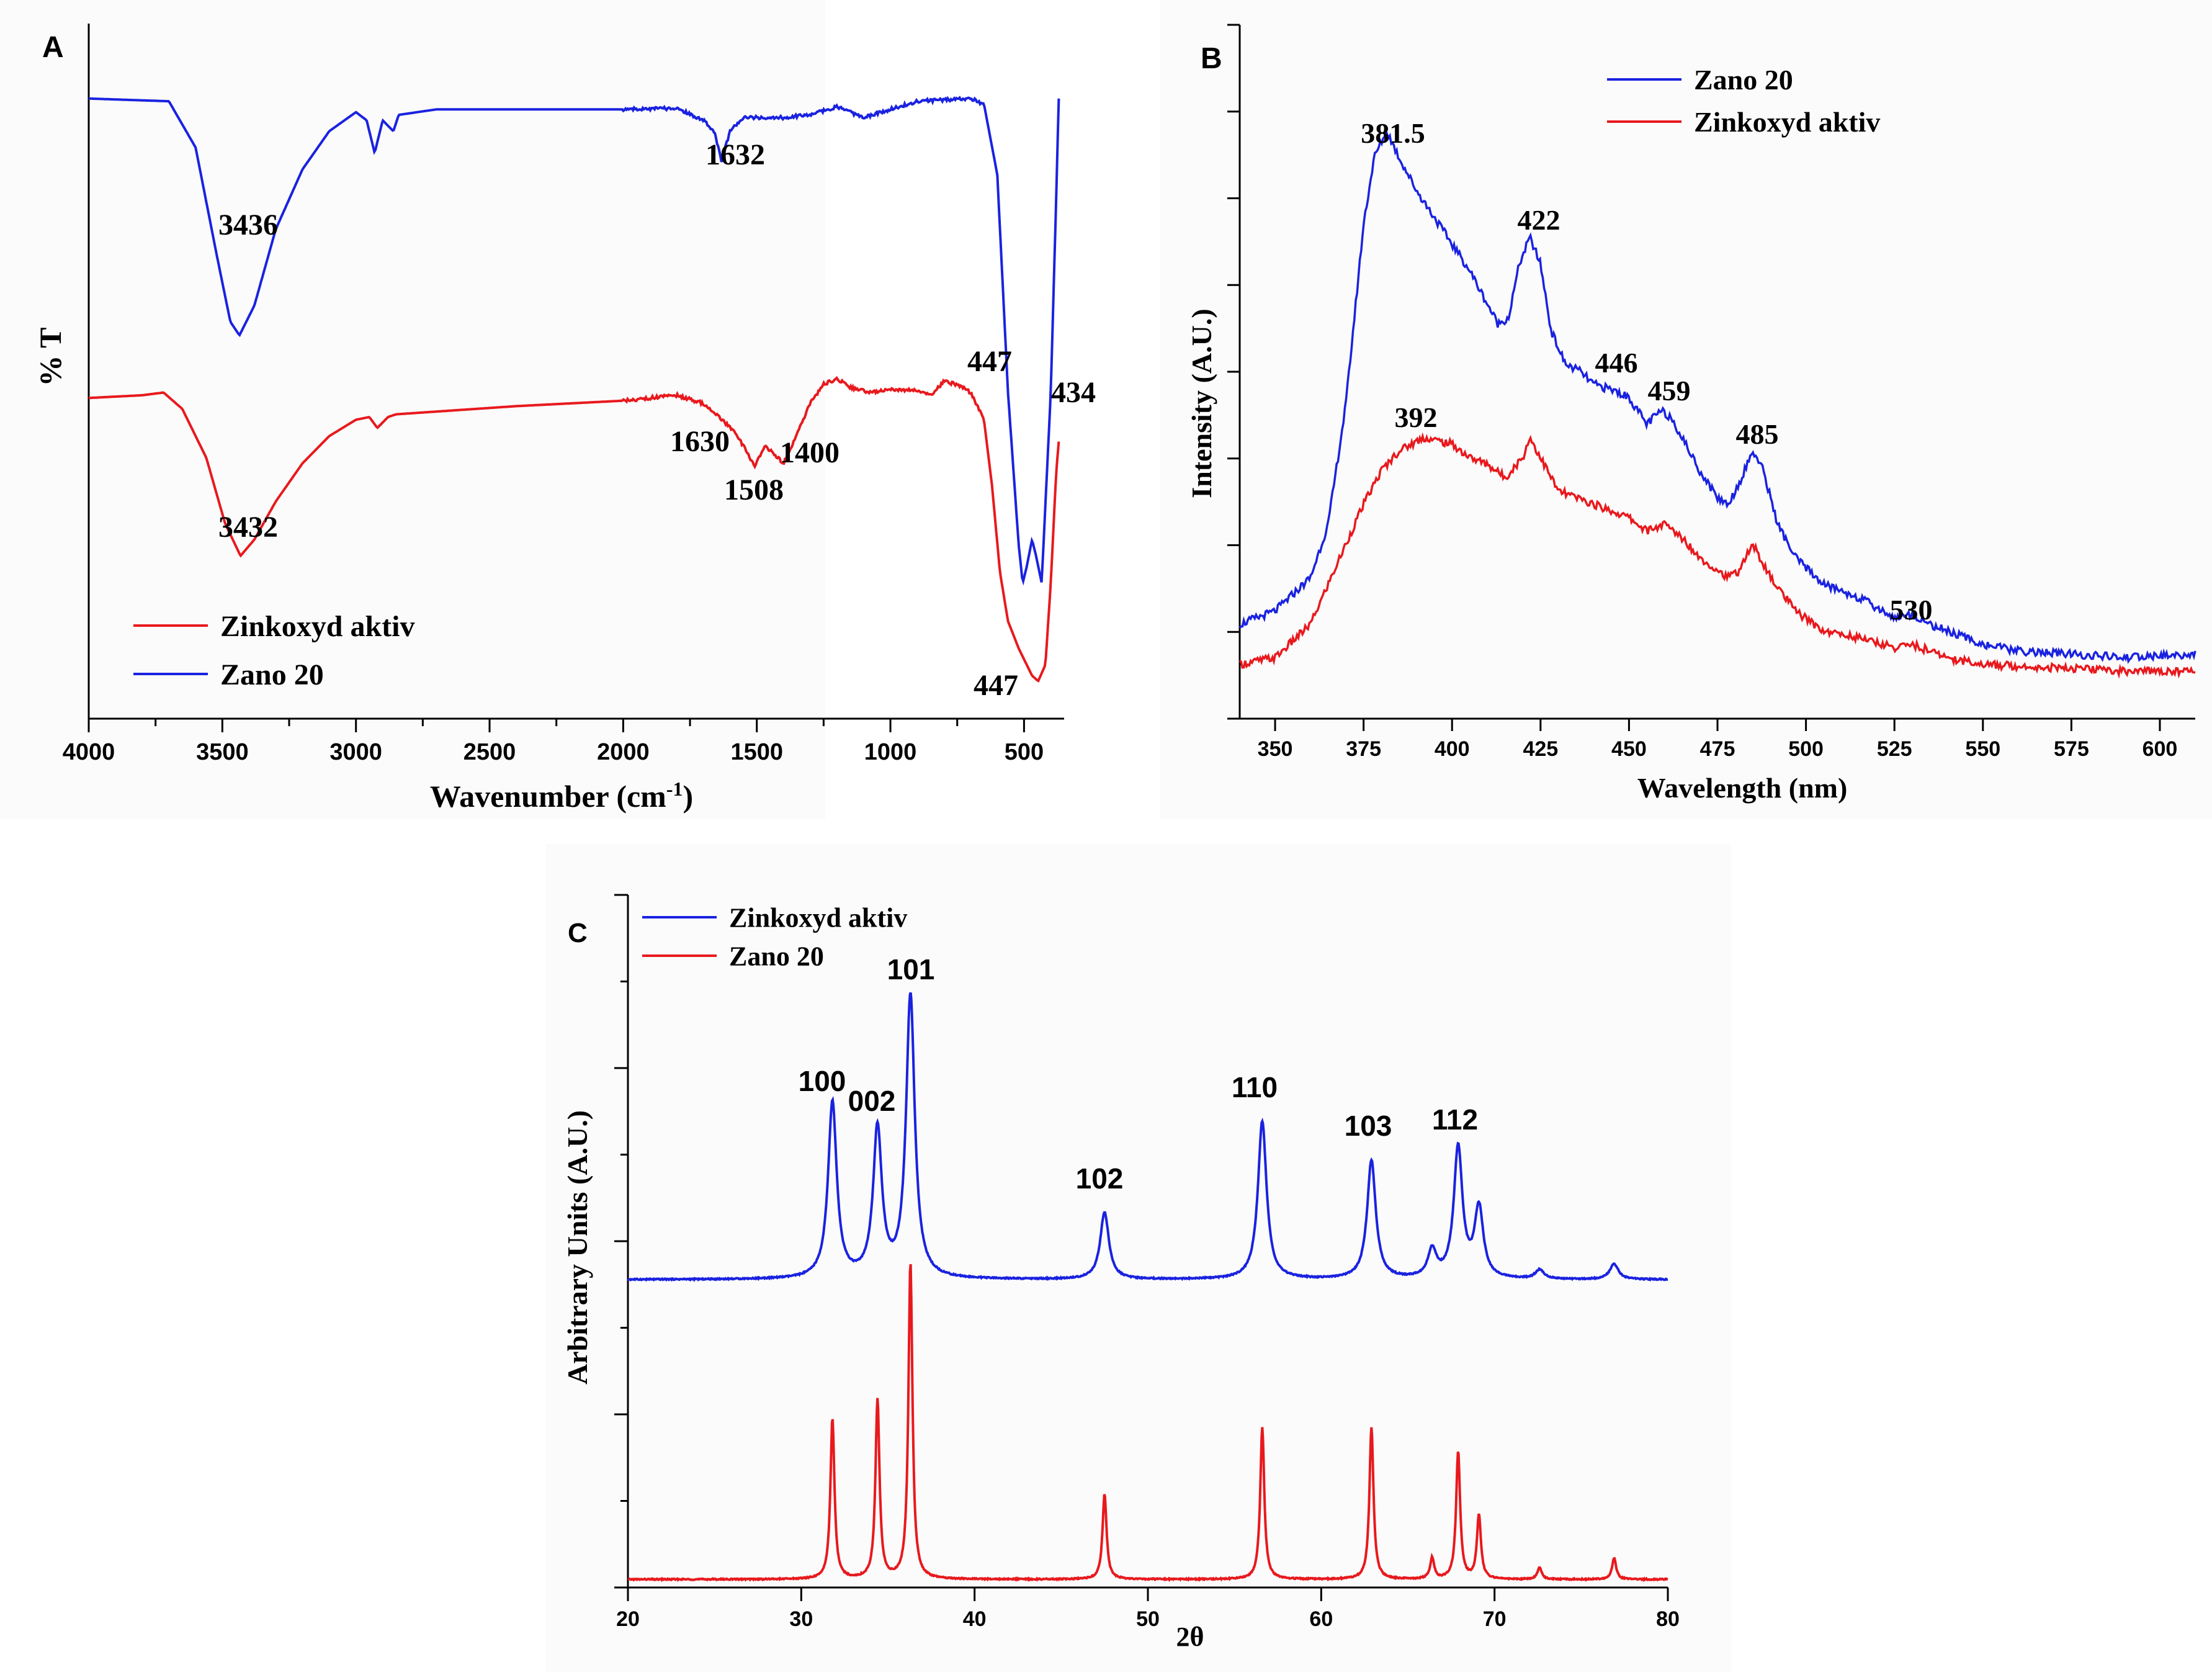 This screenshot has height=1675, width=2212. What do you see at coordinates (561, 796) in the screenshot?
I see `panel-a-xlabel: Wavenumber (cm-1)` at bounding box center [561, 796].